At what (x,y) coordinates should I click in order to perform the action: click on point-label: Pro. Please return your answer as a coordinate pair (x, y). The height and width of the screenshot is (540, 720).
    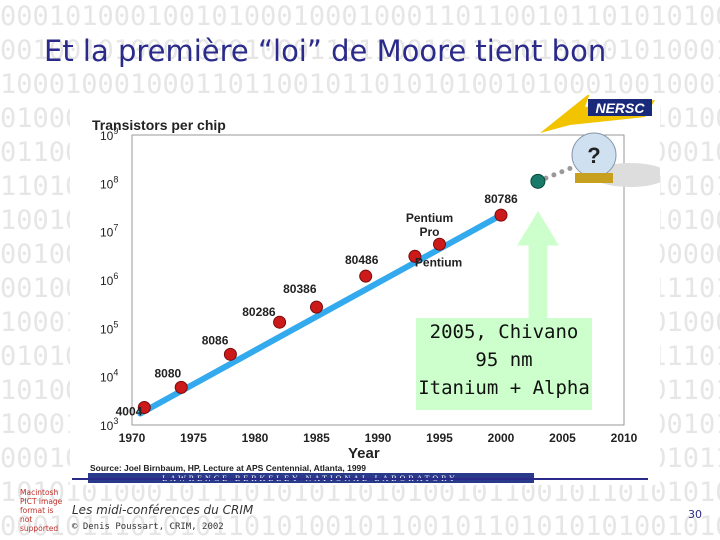
    Looking at the image, I should click on (429, 232).